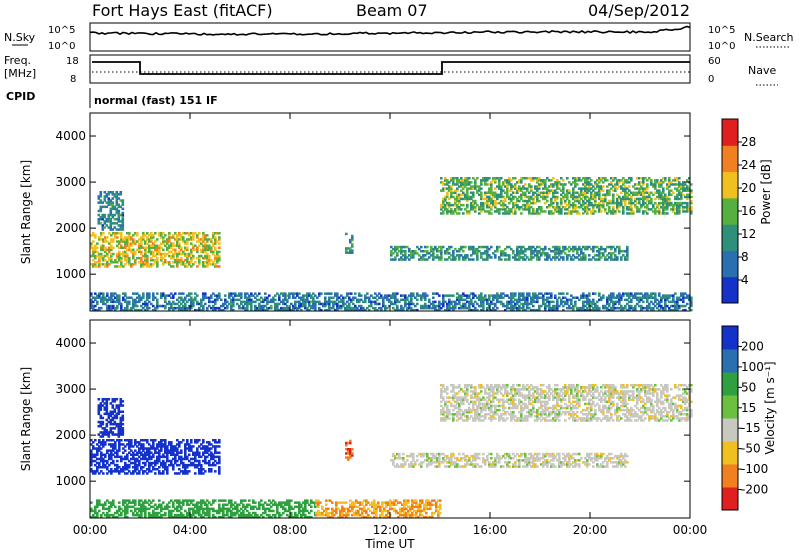 The image size is (800, 554). What do you see at coordinates (730, 185) in the screenshot?
I see `colorbar-segment` at bounding box center [730, 185].